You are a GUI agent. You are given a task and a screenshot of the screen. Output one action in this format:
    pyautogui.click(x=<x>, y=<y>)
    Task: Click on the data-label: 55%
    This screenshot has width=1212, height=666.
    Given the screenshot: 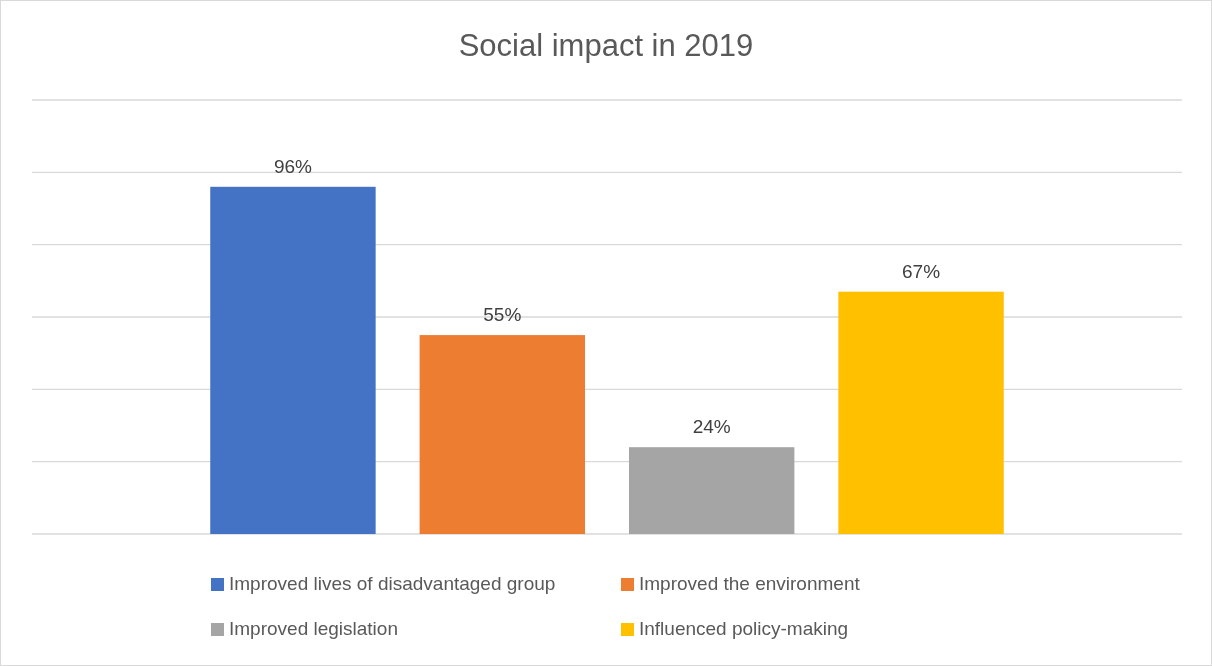 What is the action you would take?
    pyautogui.click(x=502, y=315)
    